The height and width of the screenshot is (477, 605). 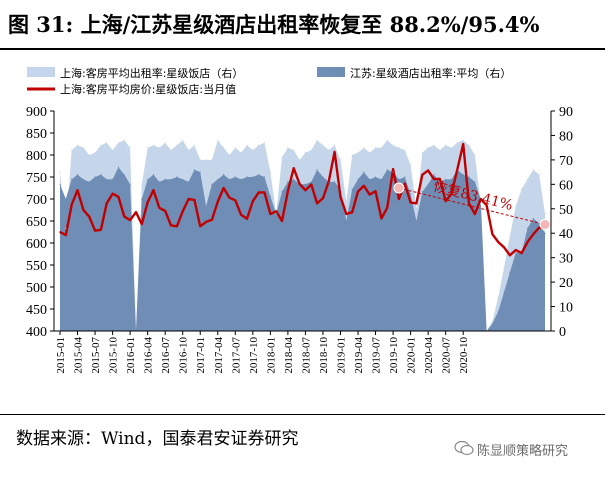 What do you see at coordinates (566, 161) in the screenshot?
I see `y-right-tick-label: 70` at bounding box center [566, 161].